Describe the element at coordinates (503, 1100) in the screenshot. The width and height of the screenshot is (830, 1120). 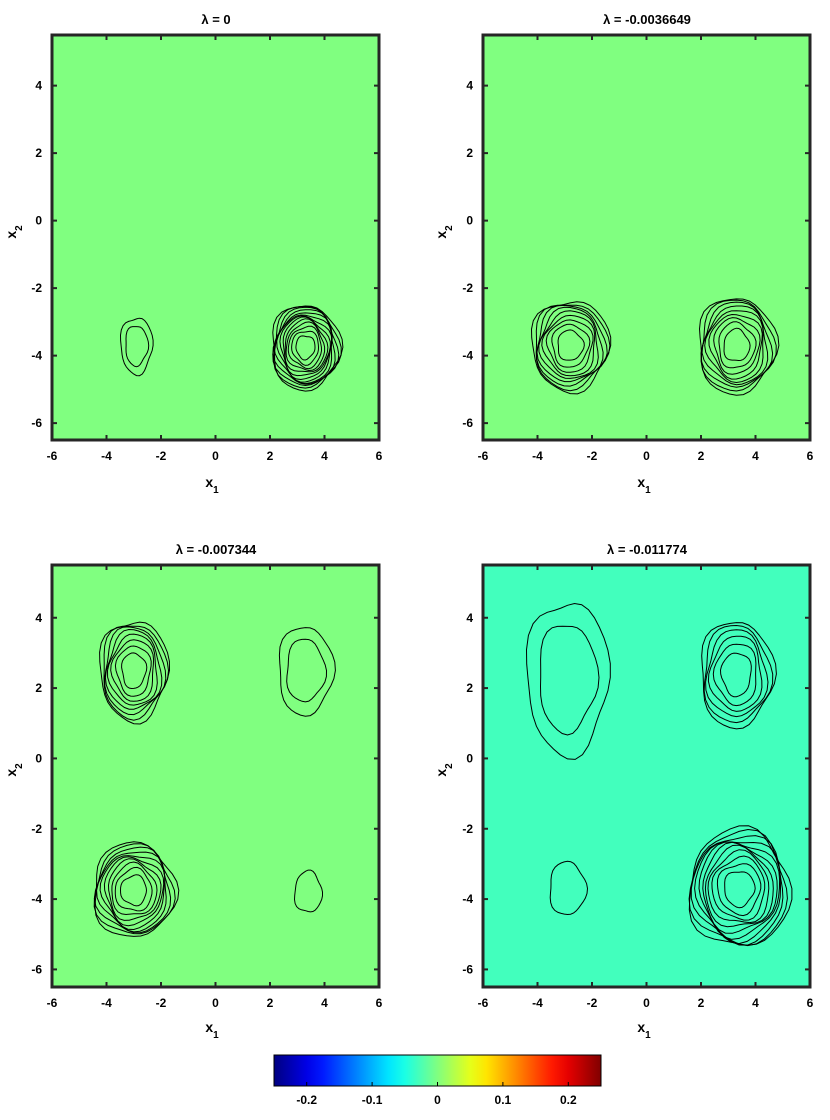
I see `colorbar-tick-label: 0.1` at that location.